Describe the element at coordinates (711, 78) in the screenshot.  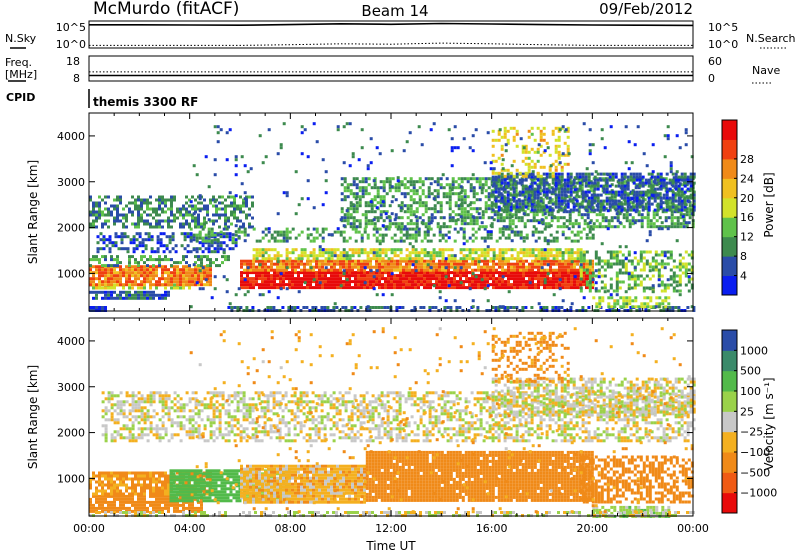
I see `freq-right-tick-bottom: 0` at that location.